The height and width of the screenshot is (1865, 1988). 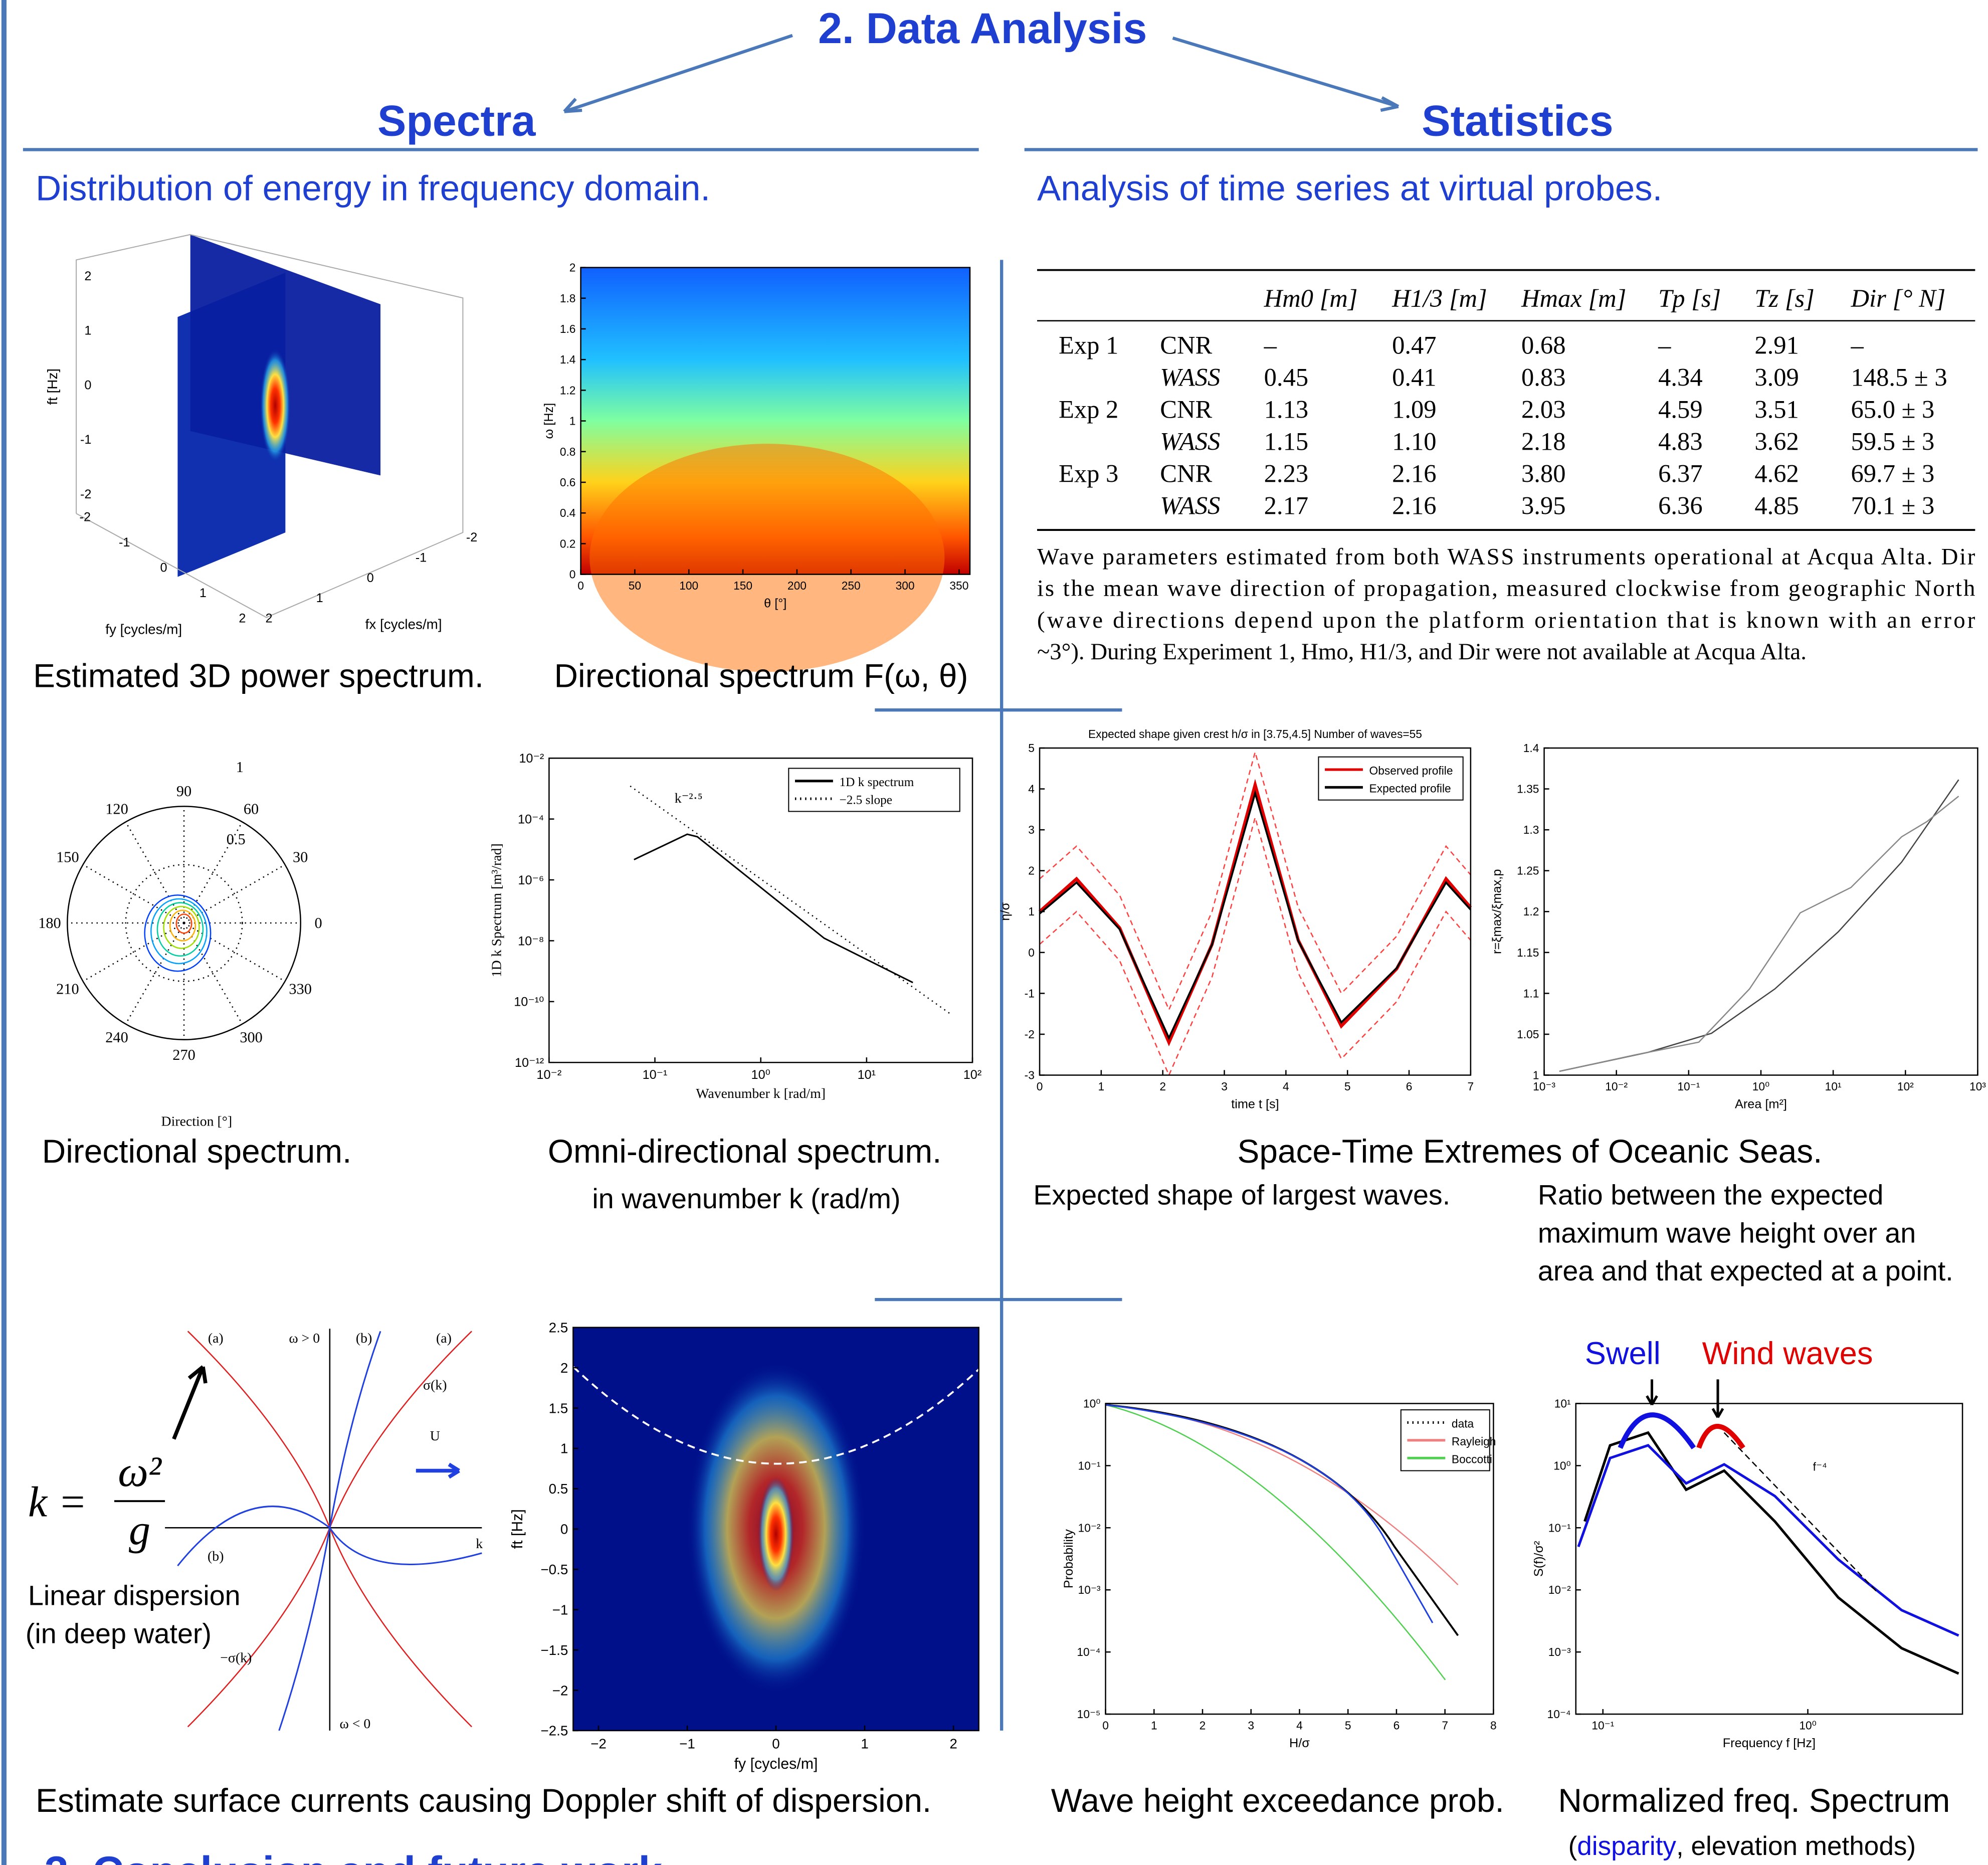 I want to click on x-axis-label: H/σ, so click(x=1299, y=1743).